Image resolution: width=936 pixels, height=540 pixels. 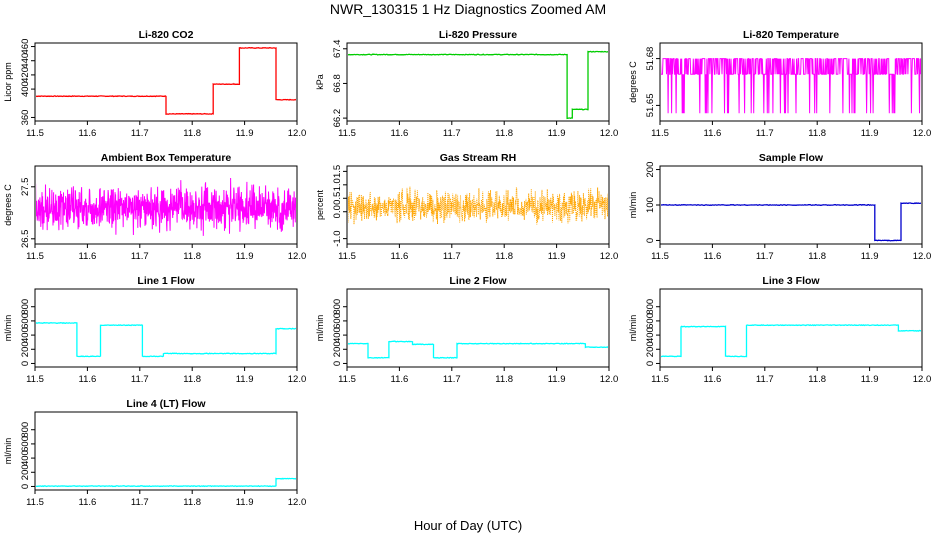 What do you see at coordinates (791, 281) in the screenshot?
I see `panel-title: Line 3 Flow` at bounding box center [791, 281].